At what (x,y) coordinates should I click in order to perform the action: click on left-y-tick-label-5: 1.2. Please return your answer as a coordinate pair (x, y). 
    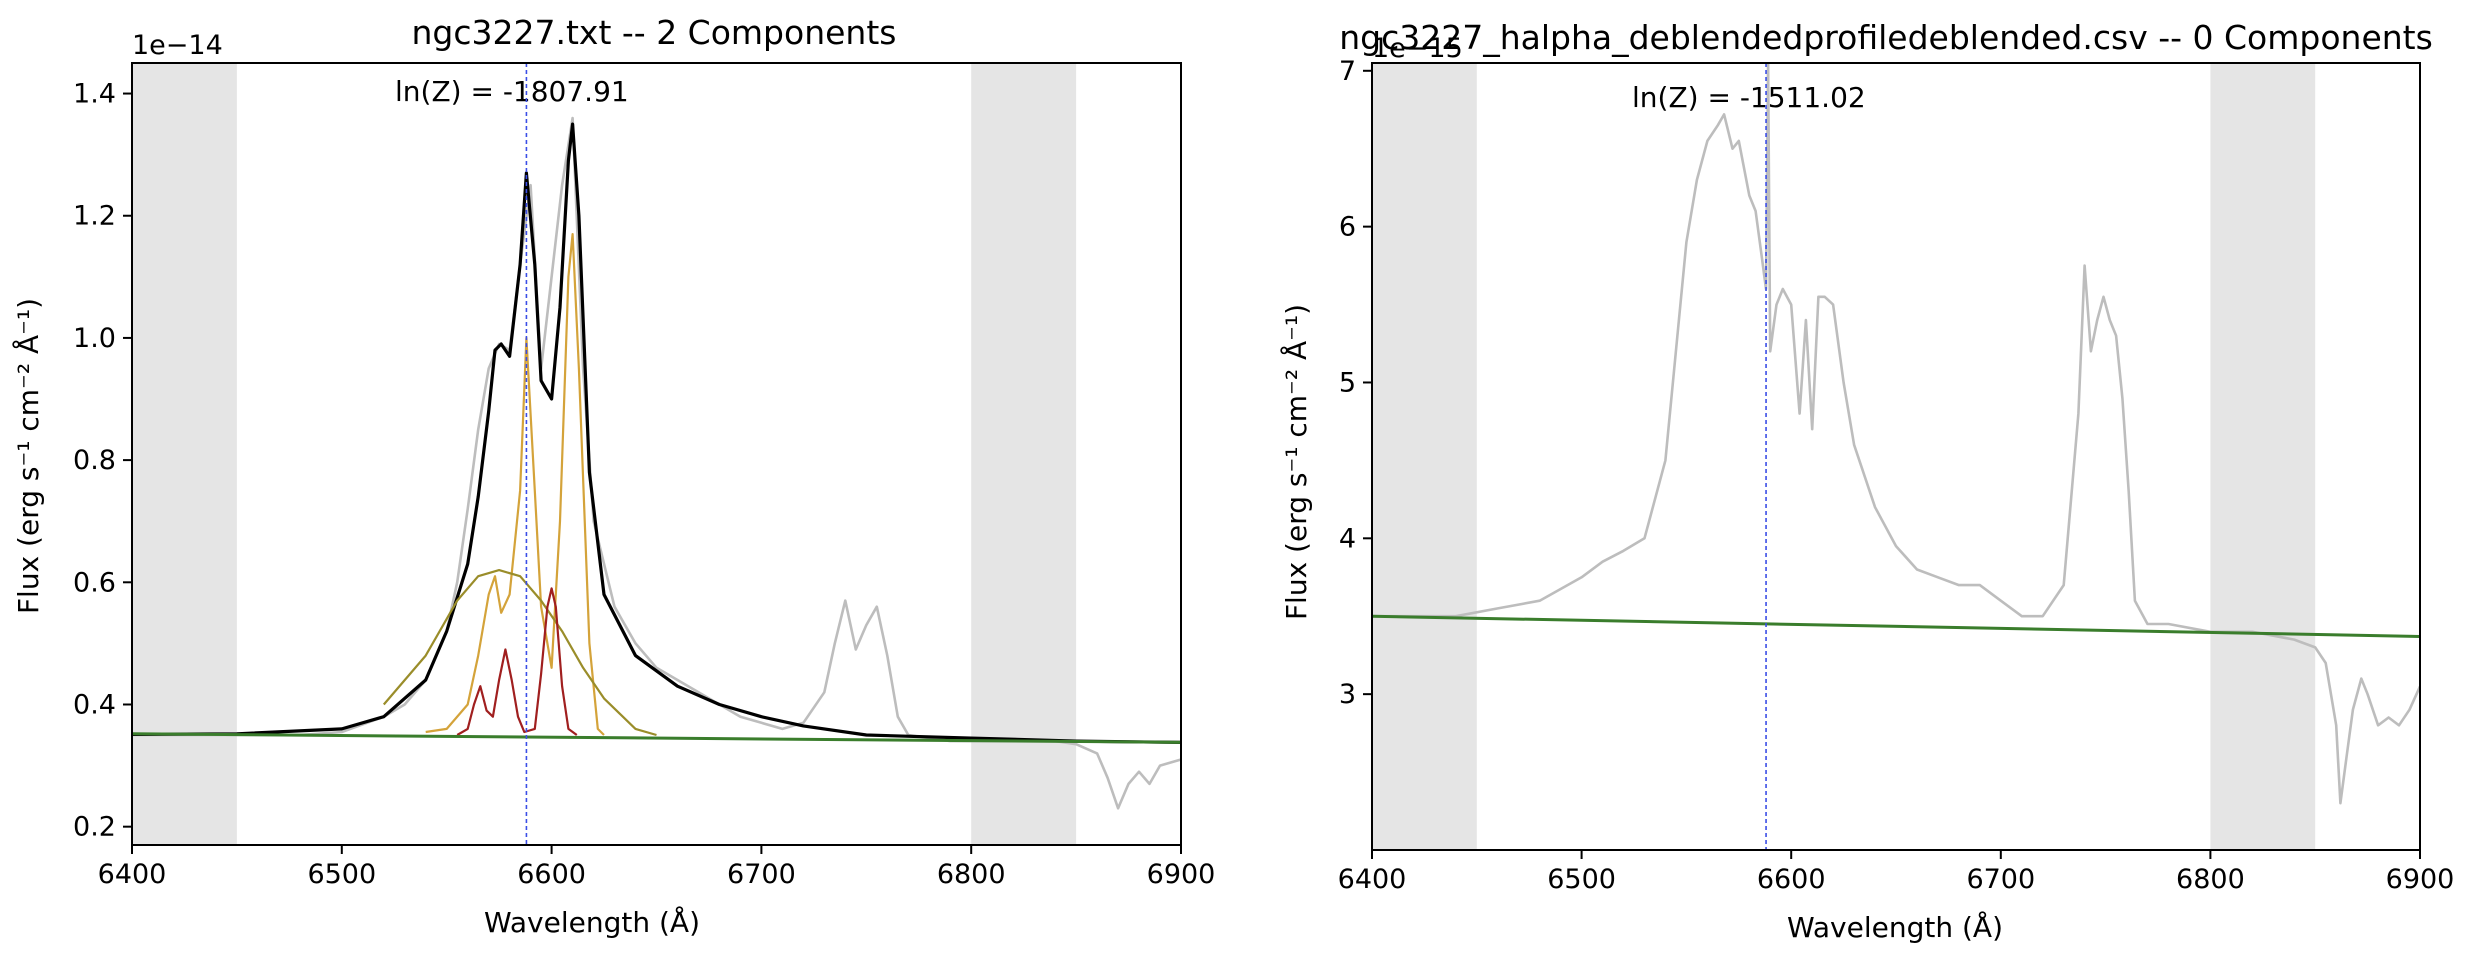
    Looking at the image, I should click on (94, 216).